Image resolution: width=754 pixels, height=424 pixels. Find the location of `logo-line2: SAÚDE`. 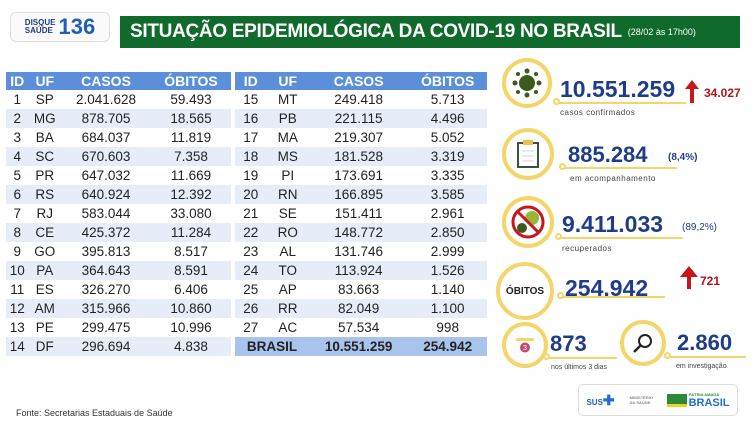

logo-line2: SAÚDE is located at coordinates (38, 30).